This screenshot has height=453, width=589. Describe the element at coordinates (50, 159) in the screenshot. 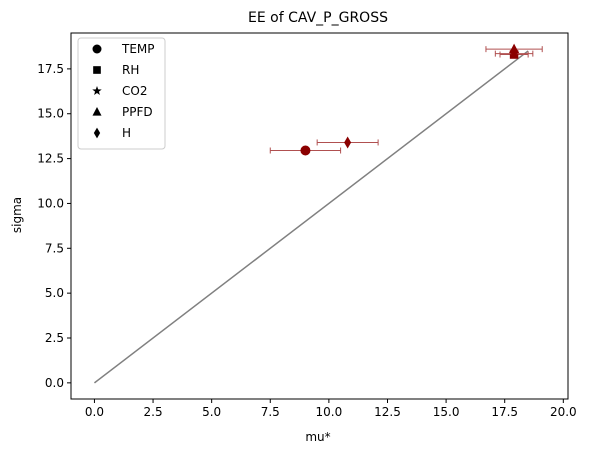

I see `y-tick-label: 12.5` at that location.